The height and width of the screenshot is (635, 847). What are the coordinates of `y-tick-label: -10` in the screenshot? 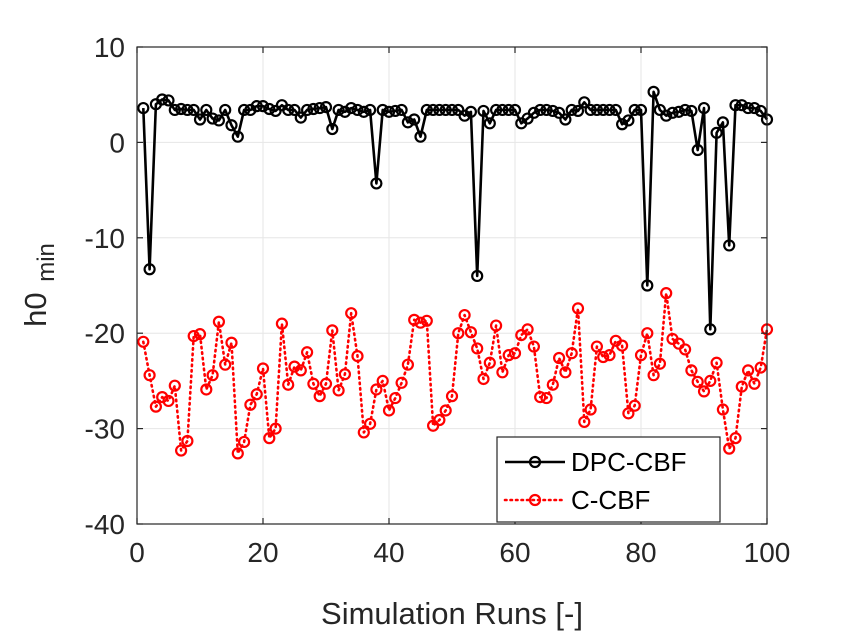 It's located at (105, 238).